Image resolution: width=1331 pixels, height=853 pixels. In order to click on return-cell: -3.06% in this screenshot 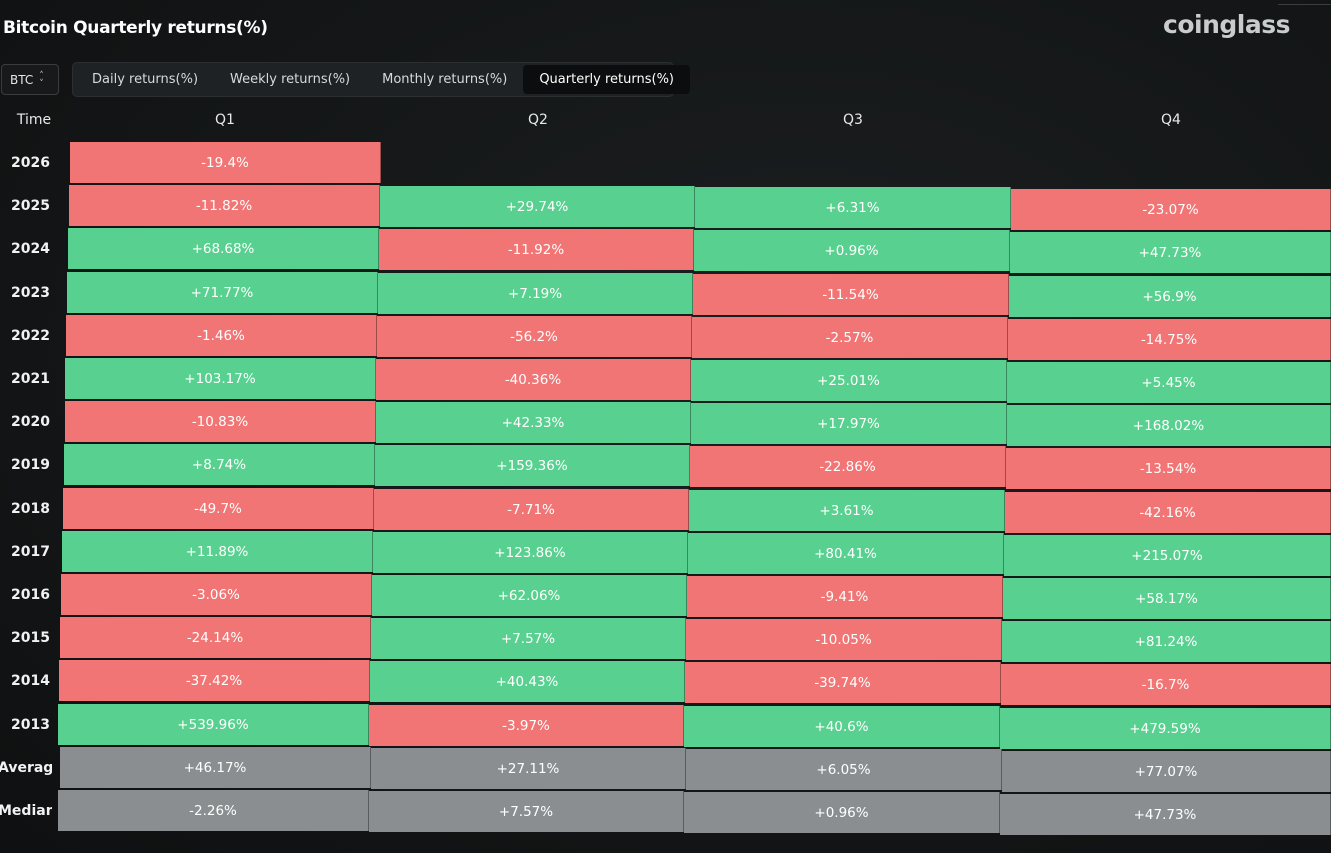, I will do `click(216, 594)`.